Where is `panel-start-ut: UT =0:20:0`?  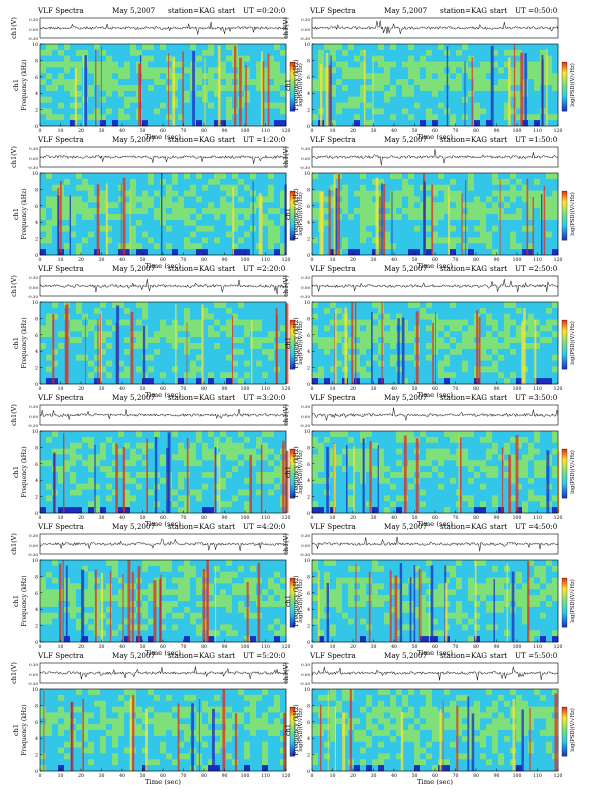
panel-start-ut: UT =0:20:0 is located at coordinates (264, 10).